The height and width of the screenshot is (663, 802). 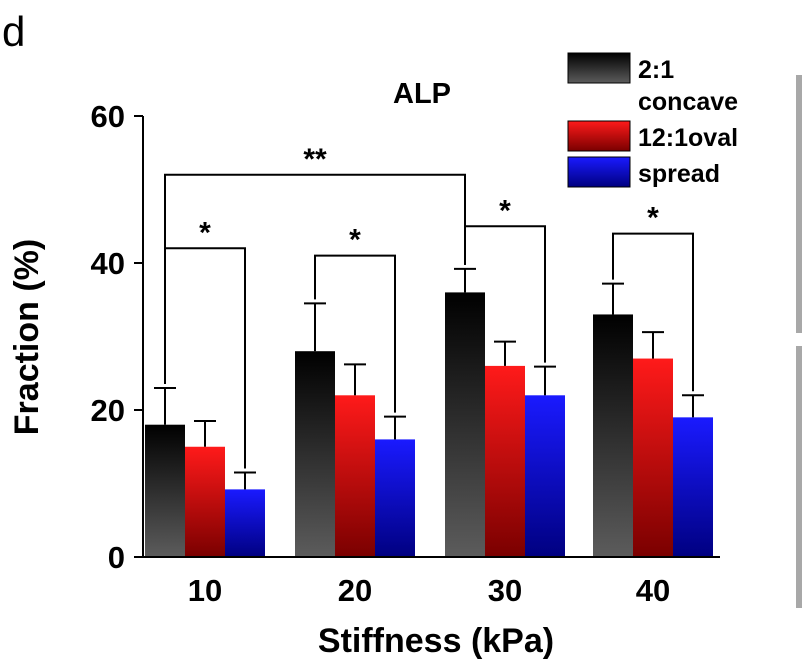 What do you see at coordinates (422, 94) in the screenshot?
I see `chart-title: ALP` at bounding box center [422, 94].